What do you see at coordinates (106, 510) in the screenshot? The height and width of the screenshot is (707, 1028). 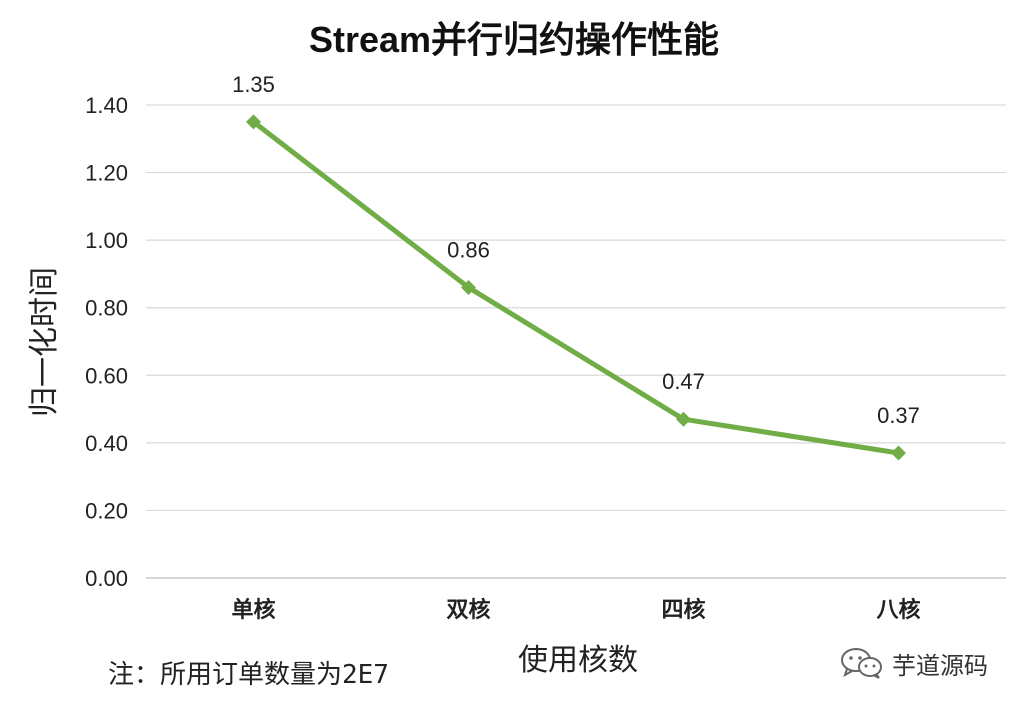 I see `y-tick-label: 0.20` at bounding box center [106, 510].